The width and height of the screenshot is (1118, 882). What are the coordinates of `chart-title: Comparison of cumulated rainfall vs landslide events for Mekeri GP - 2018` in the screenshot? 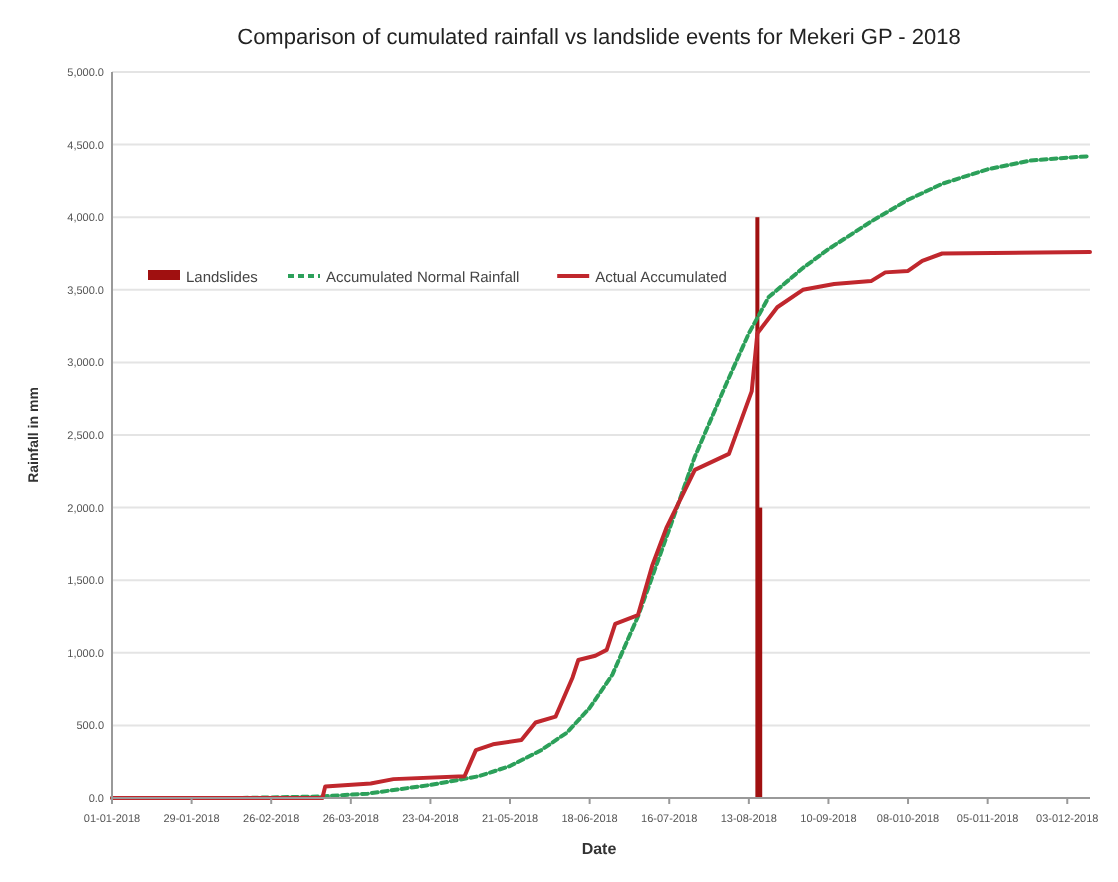 It's located at (599, 38).